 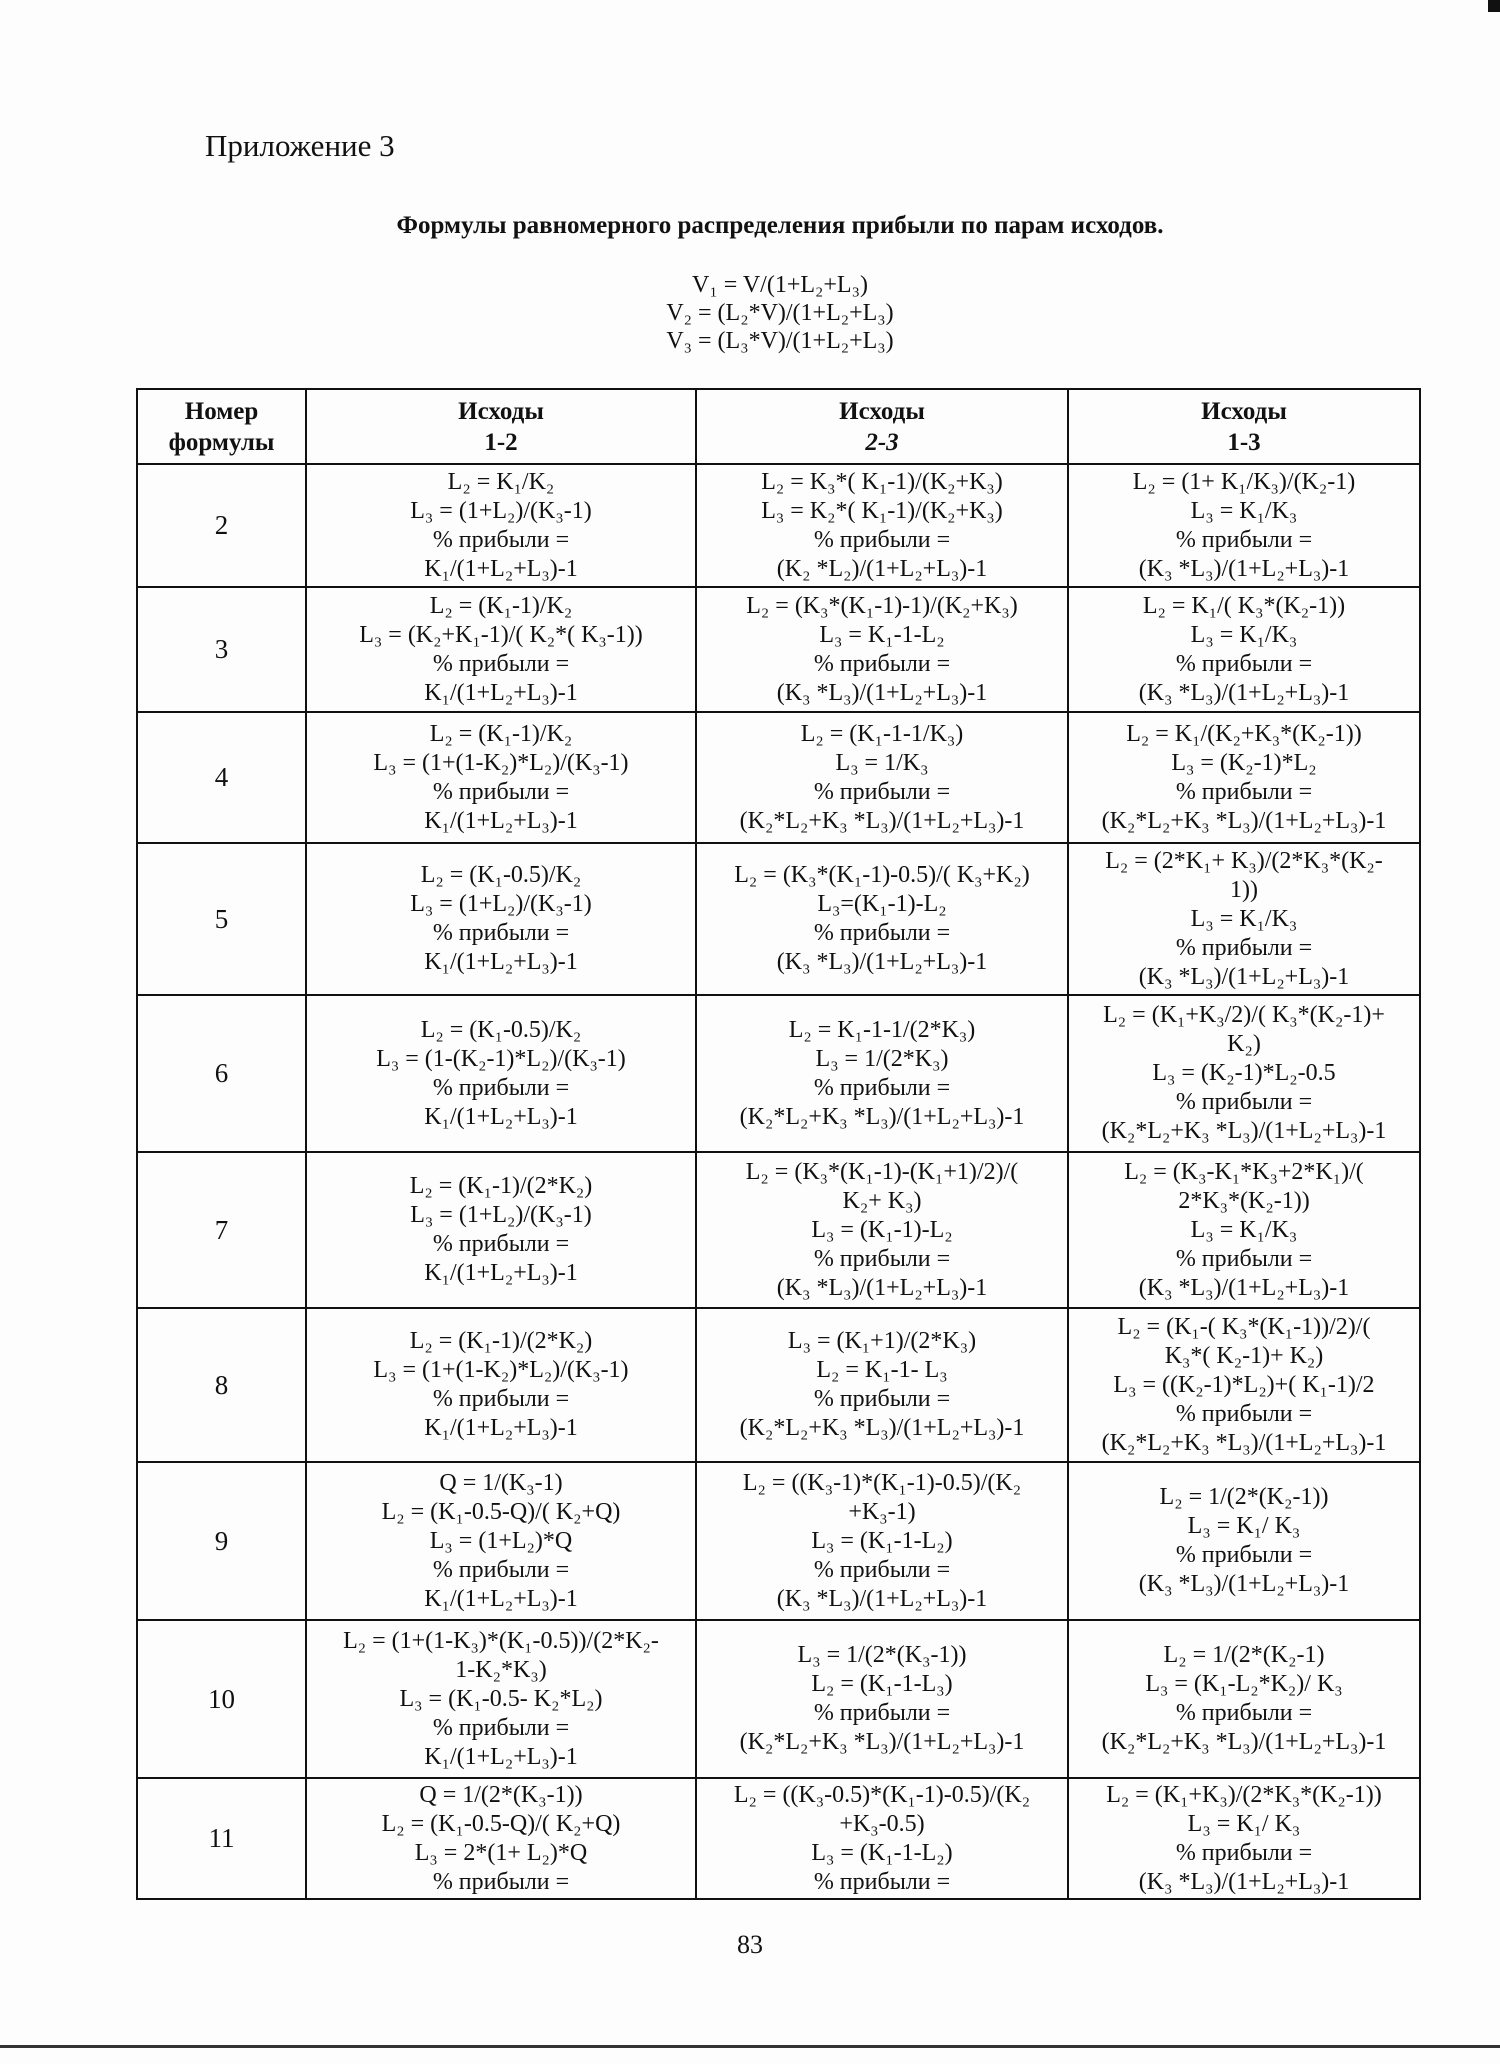 What do you see at coordinates (882, 605) in the screenshot?
I see `formula-line: L₂ = (K₃*(K₁-1)-1)/(K₂+K₃)` at bounding box center [882, 605].